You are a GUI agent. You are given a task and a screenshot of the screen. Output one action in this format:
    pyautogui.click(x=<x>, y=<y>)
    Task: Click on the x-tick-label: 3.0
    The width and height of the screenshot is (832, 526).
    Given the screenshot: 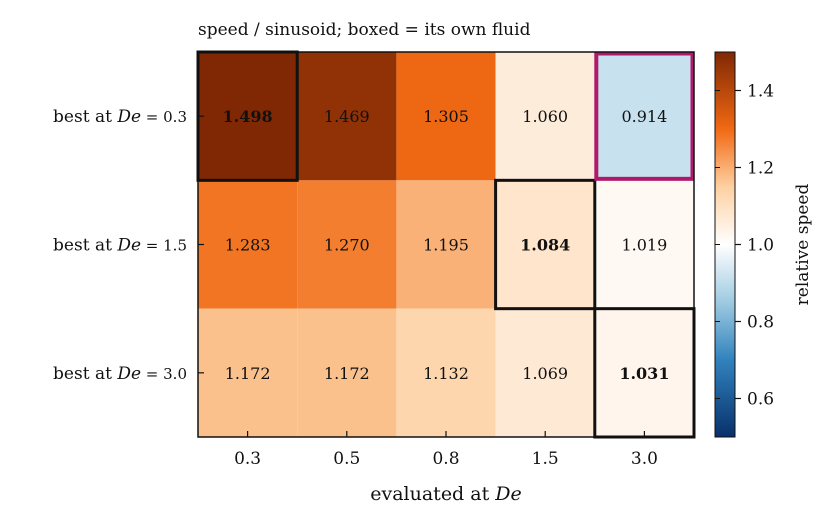 What is the action you would take?
    pyautogui.click(x=644, y=459)
    